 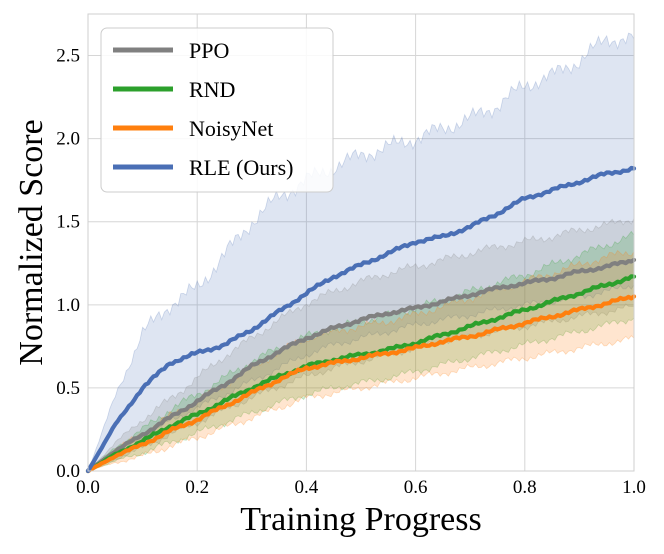 I want to click on legend-label-rnd: RND, so click(x=212, y=89).